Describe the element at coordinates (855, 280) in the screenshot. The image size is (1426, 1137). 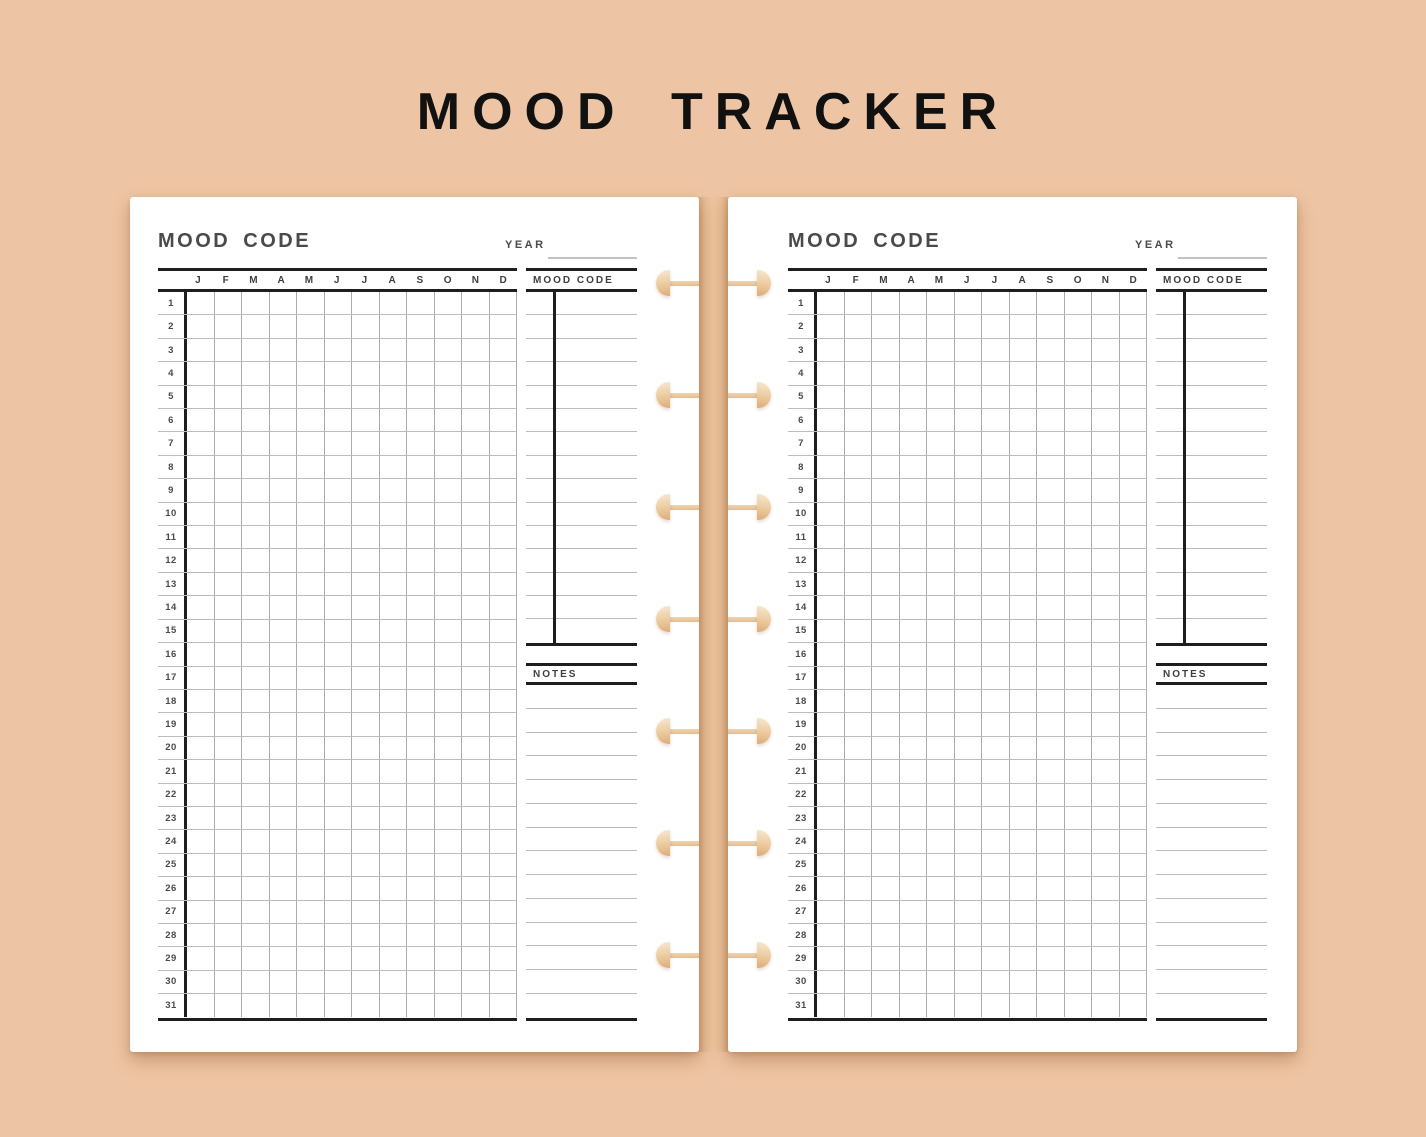
I see `month-label: F` at that location.